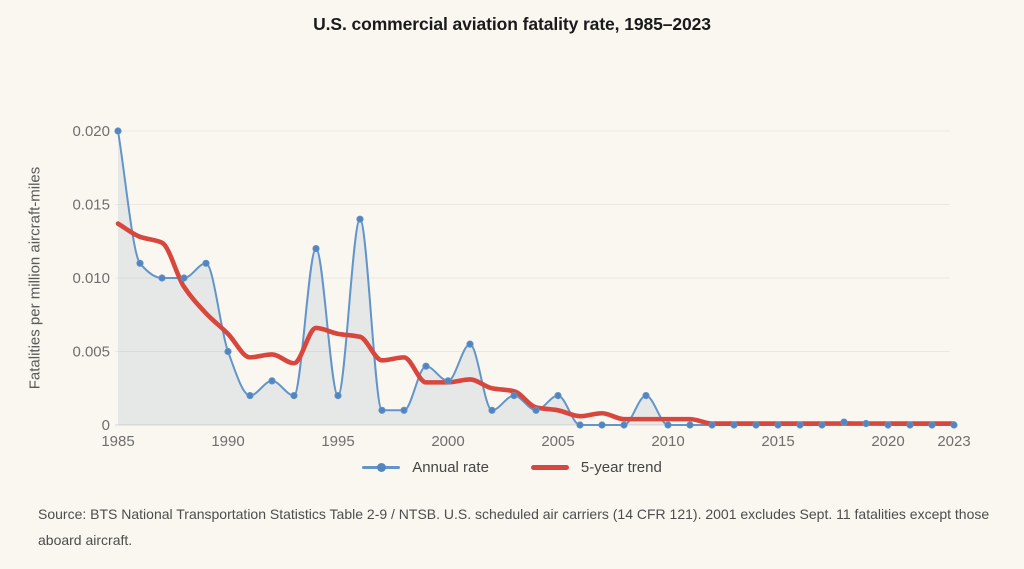 This screenshot has height=569, width=1024. Describe the element at coordinates (777, 441) in the screenshot. I see `svg-text: 2015` at that location.